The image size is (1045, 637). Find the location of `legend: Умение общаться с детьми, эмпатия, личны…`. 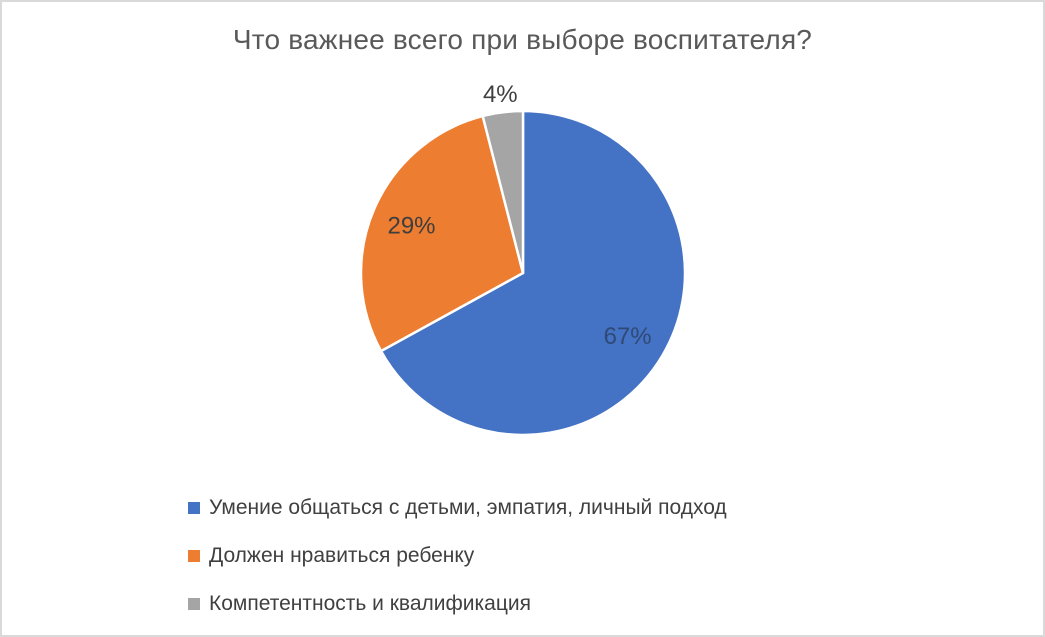

legend: Умение общаться с детьми, эмпатия, личны… is located at coordinates (457, 565).